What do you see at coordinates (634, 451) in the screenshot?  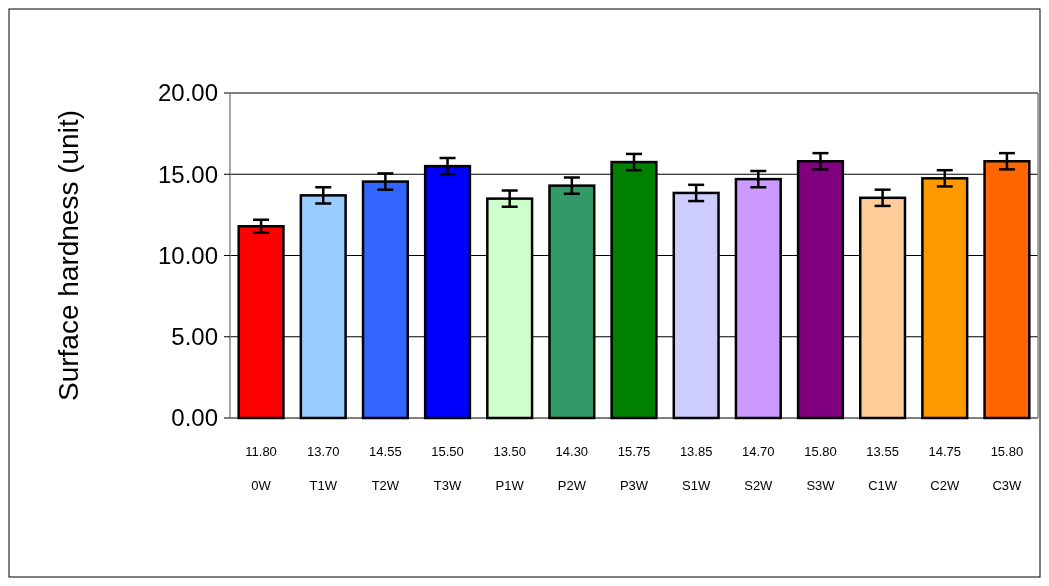 I see `data-label: 15.75` at bounding box center [634, 451].